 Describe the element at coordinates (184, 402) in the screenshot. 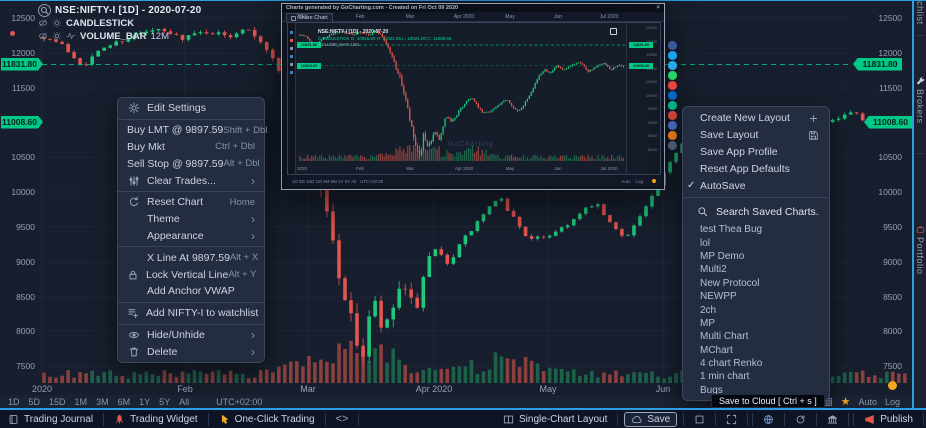

I see `timeframe-all: All` at that location.